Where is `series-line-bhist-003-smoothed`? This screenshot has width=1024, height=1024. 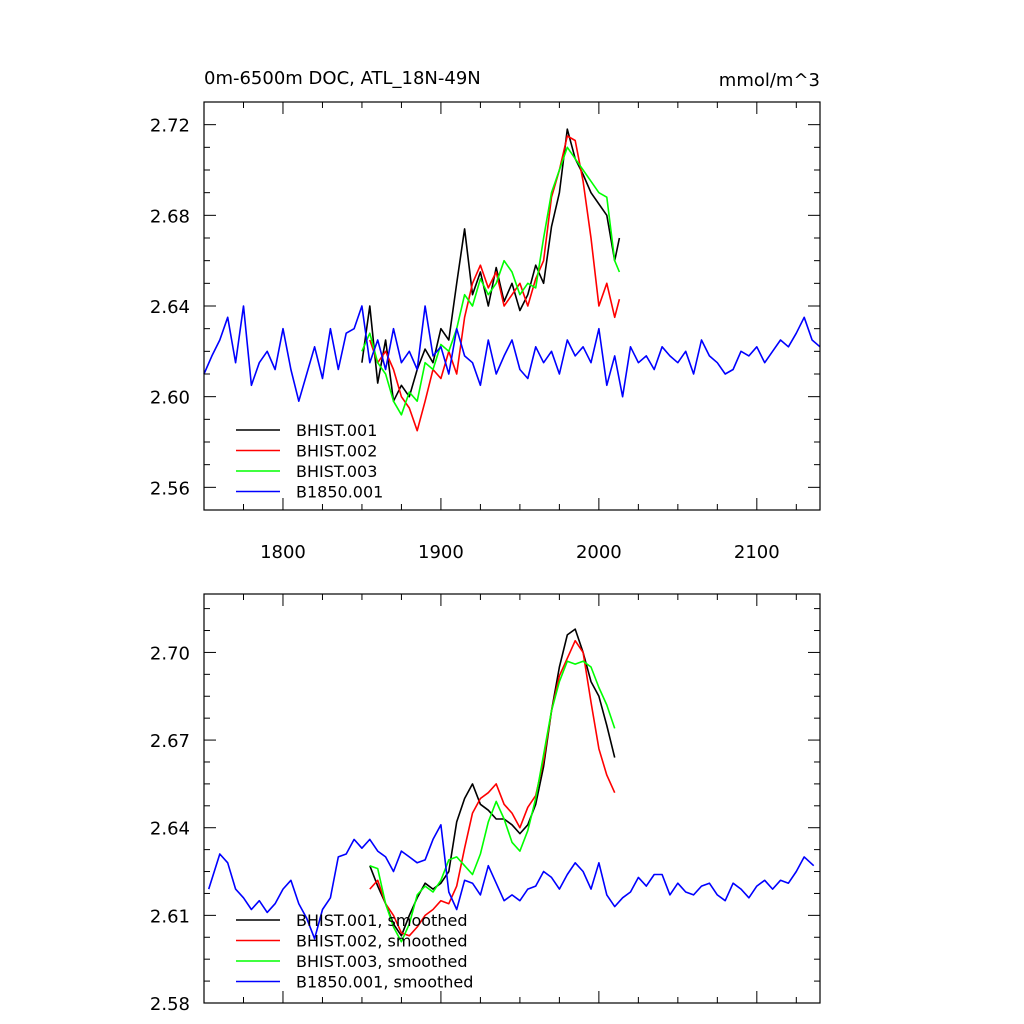 series-line-bhist-003-smoothed is located at coordinates (492, 801).